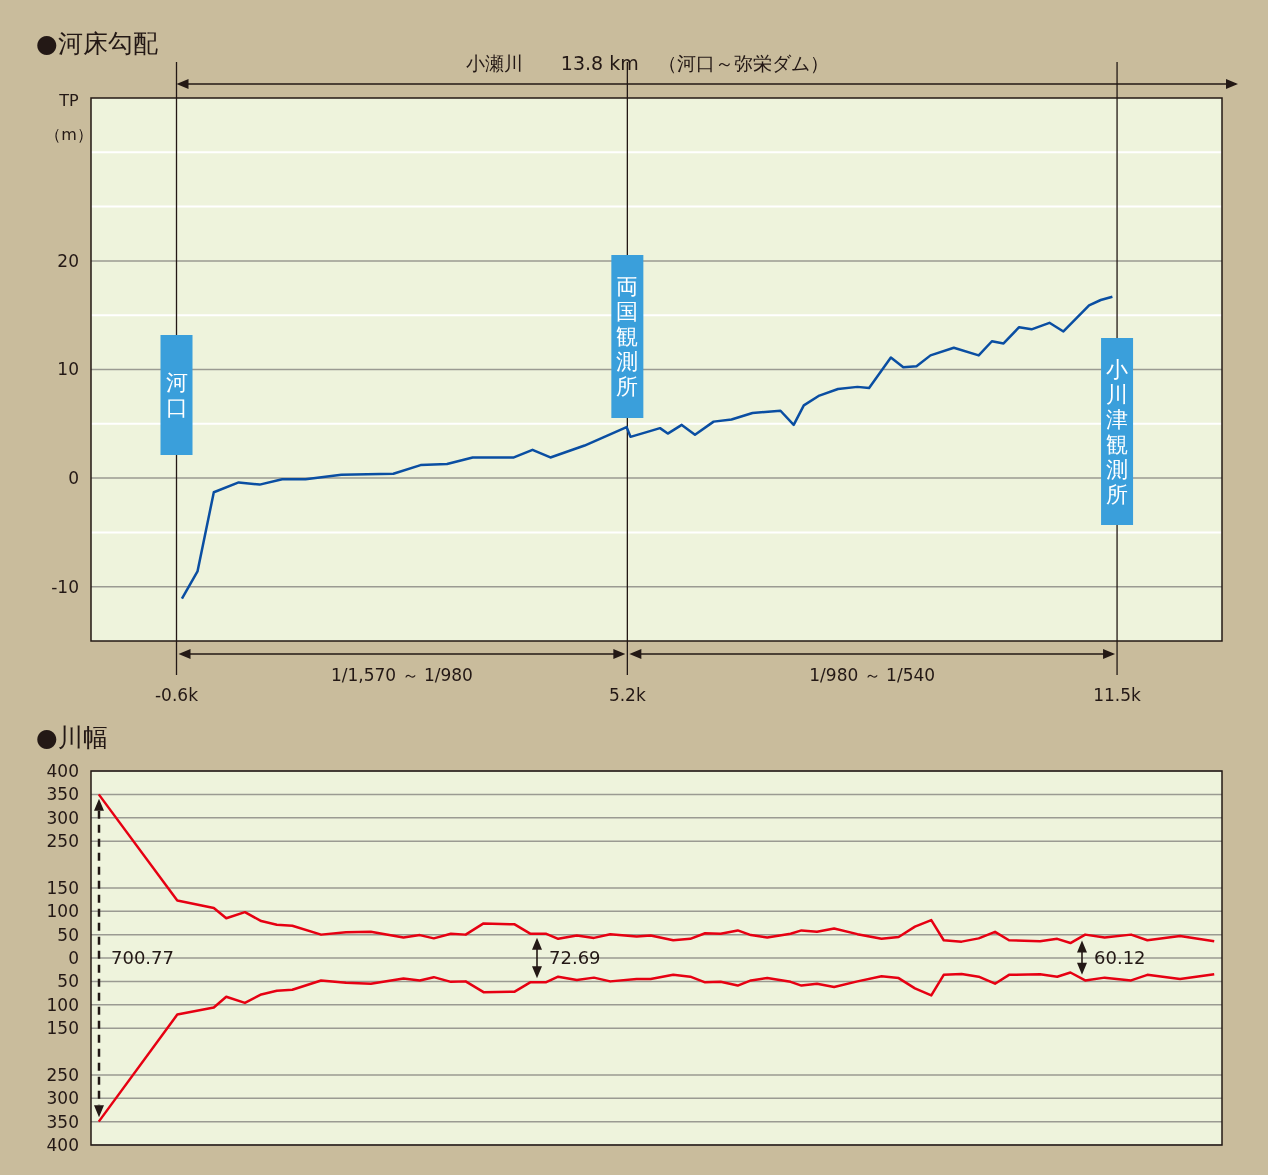  Describe the element at coordinates (68, 260) in the screenshot. I see `y-tick-label: 20` at that location.